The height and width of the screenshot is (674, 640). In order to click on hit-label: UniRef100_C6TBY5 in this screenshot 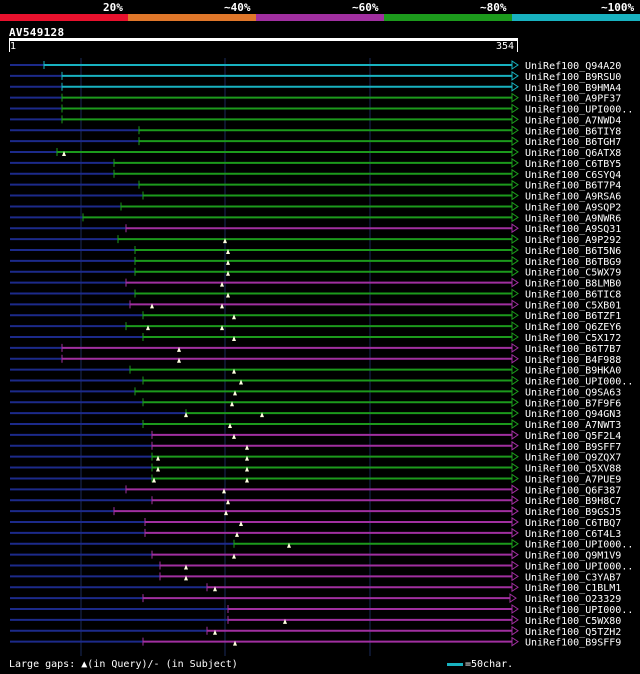, I will do `click(573, 164)`.